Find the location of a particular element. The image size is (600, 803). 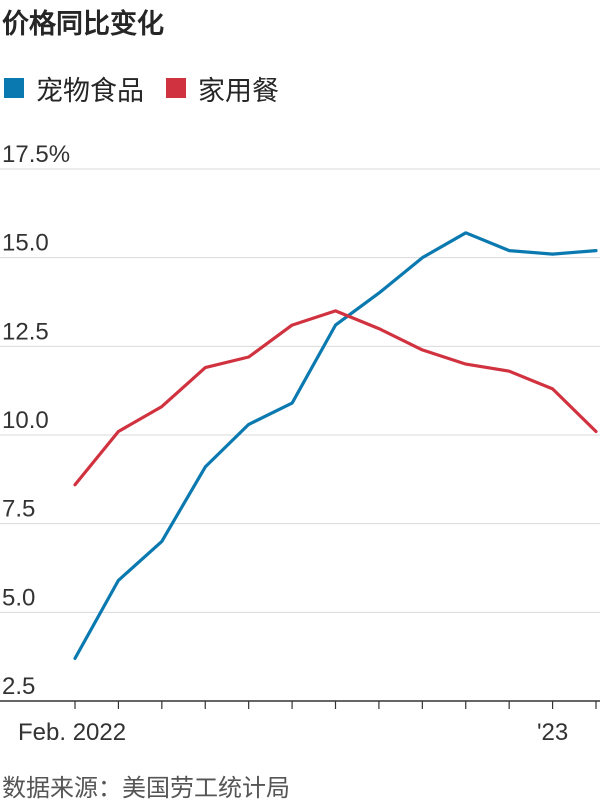

y-tick-label: 7.5 is located at coordinates (18, 509).